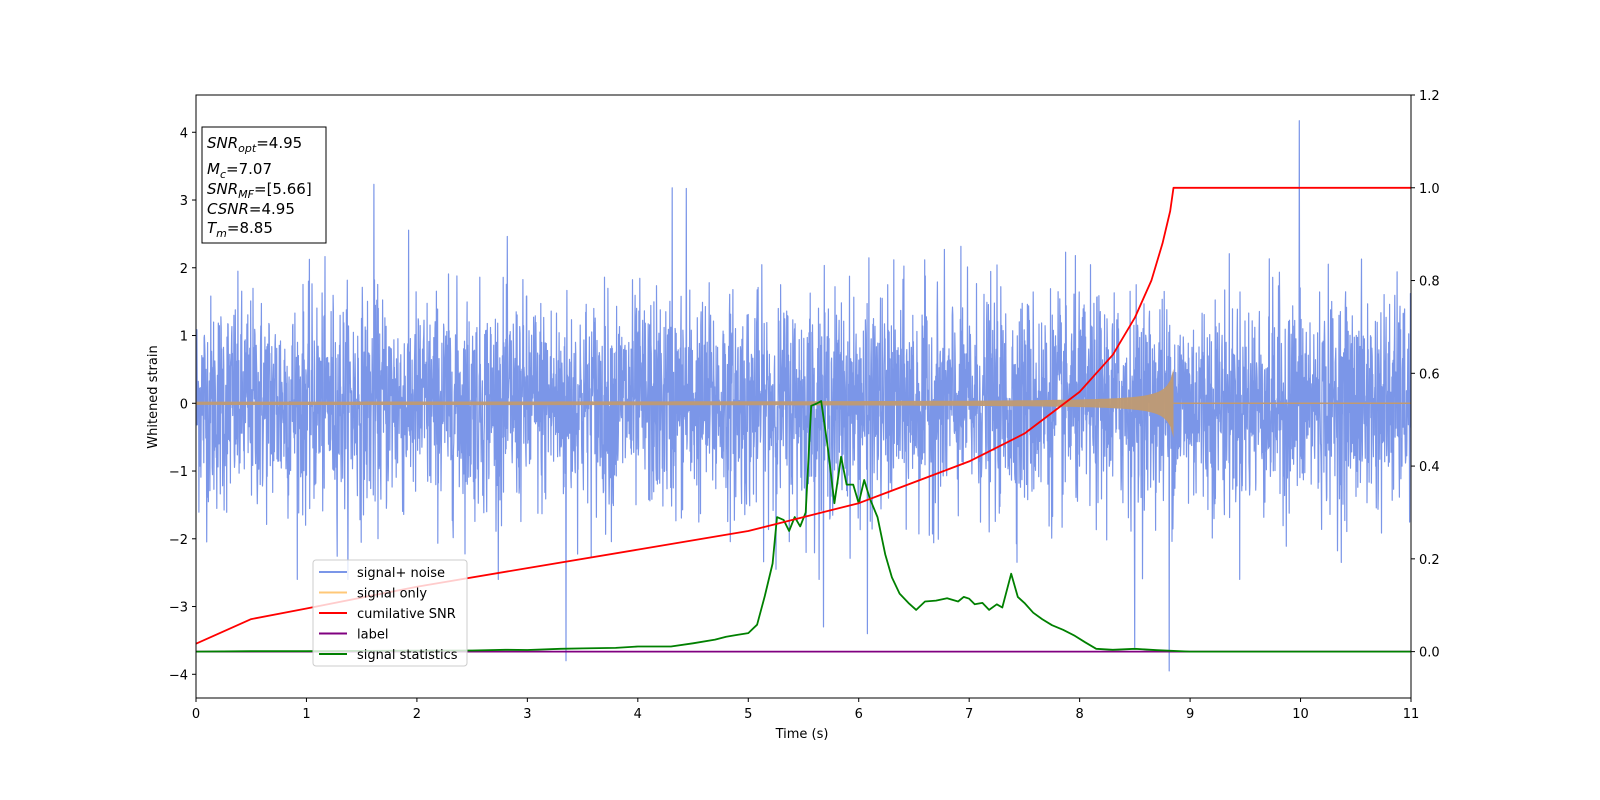 The width and height of the screenshot is (1600, 800). What do you see at coordinates (392, 594) in the screenshot?
I see `legend-label: signal only` at bounding box center [392, 594].